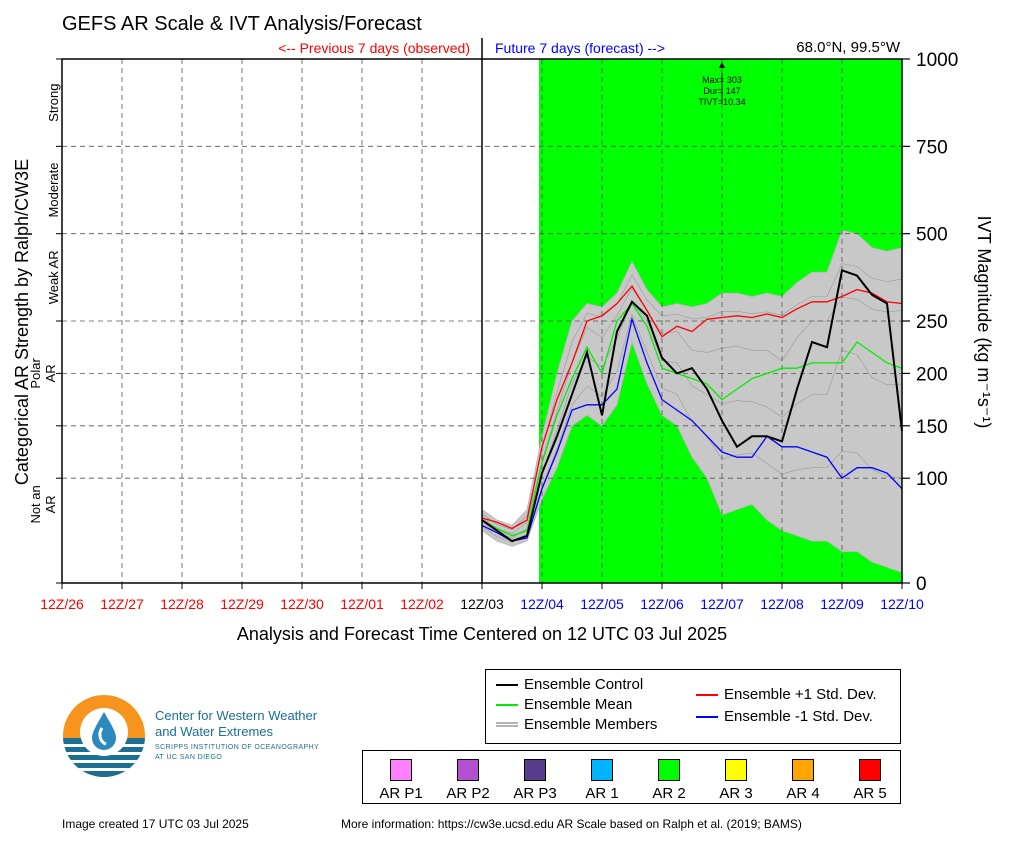 The width and height of the screenshot is (1010, 846). Describe the element at coordinates (662, 604) in the screenshot. I see `x-tick-label: 12Z/06` at that location.